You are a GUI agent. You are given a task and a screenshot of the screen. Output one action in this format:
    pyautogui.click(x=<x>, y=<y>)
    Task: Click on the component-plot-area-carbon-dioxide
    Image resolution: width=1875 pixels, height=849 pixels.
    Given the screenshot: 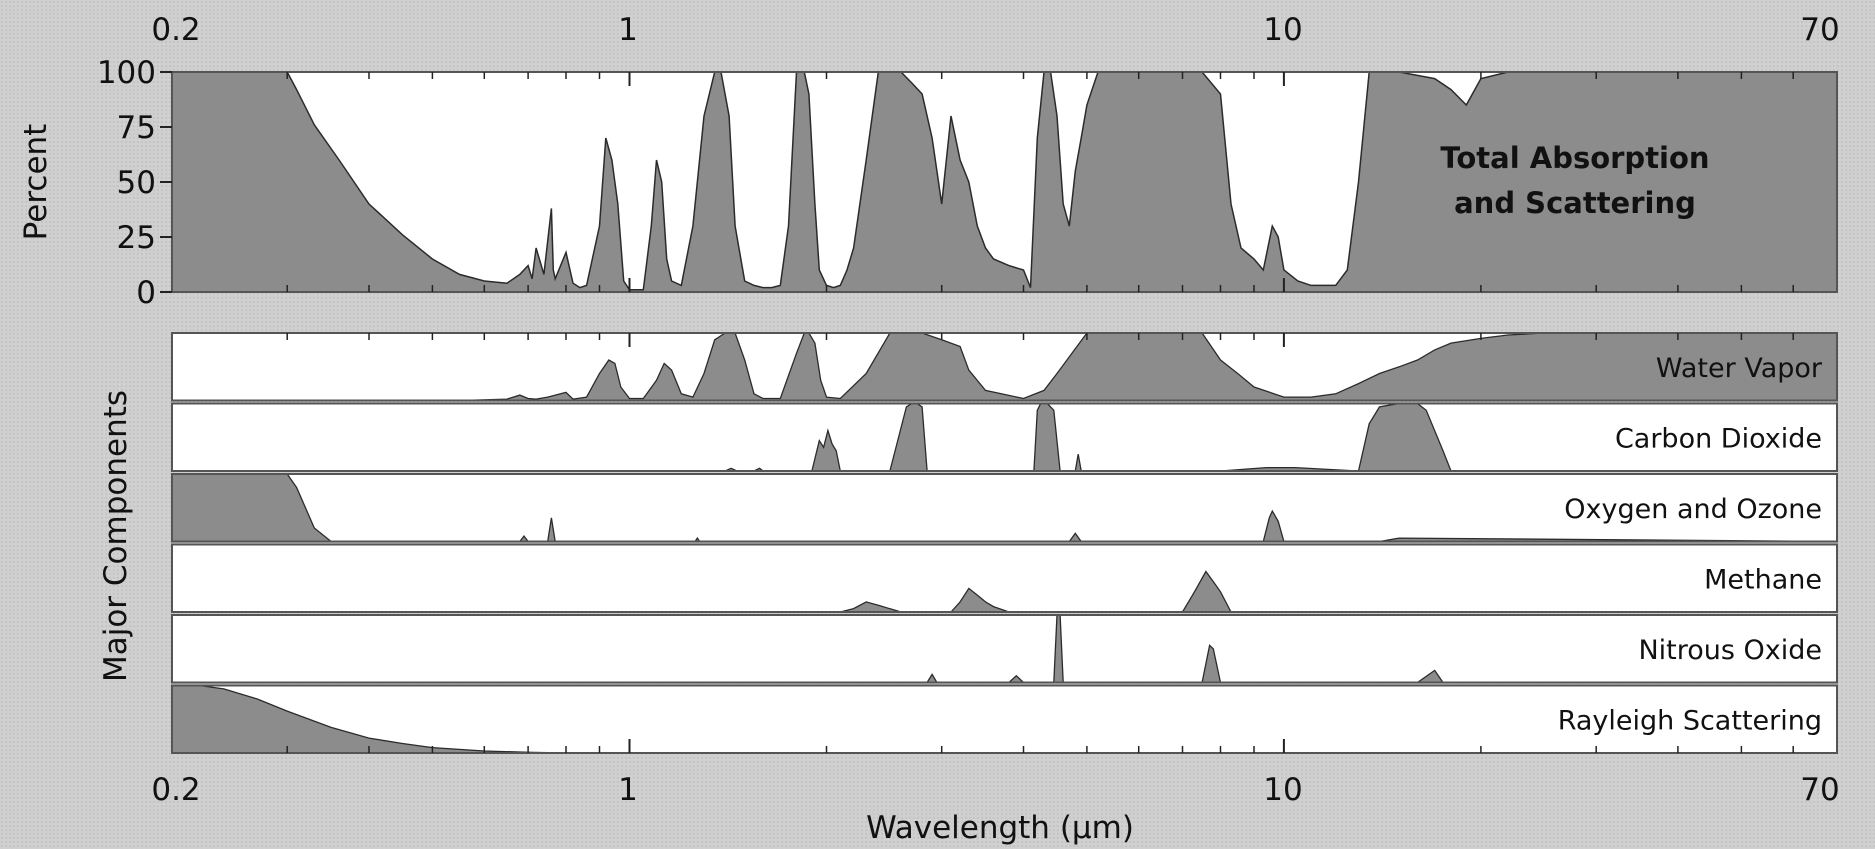 What is the action you would take?
    pyautogui.click(x=1004, y=437)
    